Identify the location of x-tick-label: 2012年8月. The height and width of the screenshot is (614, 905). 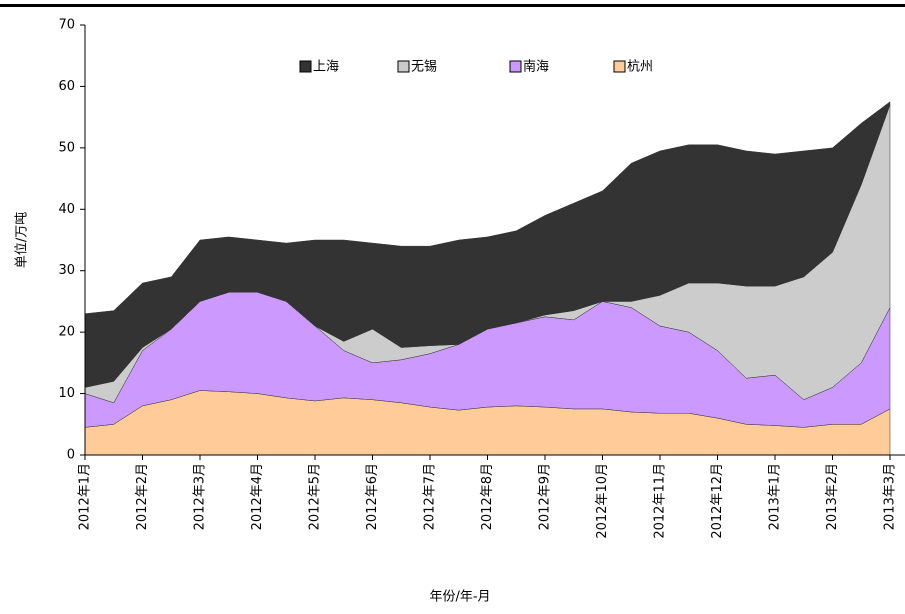
(487, 496).